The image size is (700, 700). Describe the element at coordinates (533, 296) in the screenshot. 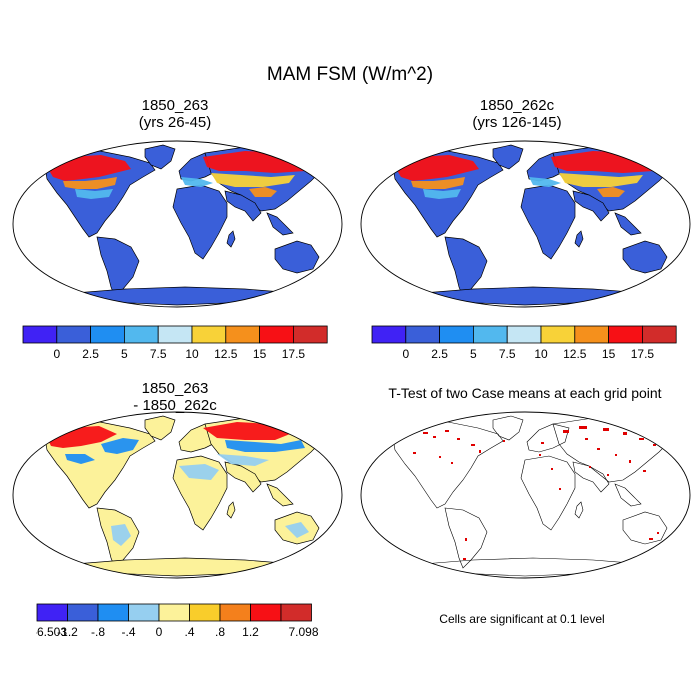

I see `landmass-antarctica` at that location.